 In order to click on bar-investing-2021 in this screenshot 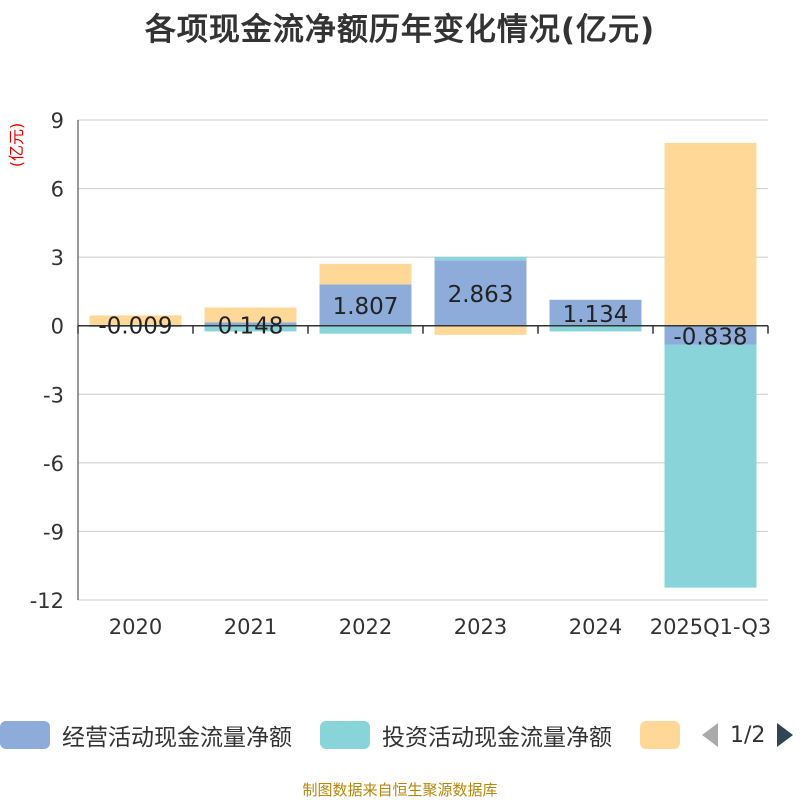, I will do `click(250, 328)`.